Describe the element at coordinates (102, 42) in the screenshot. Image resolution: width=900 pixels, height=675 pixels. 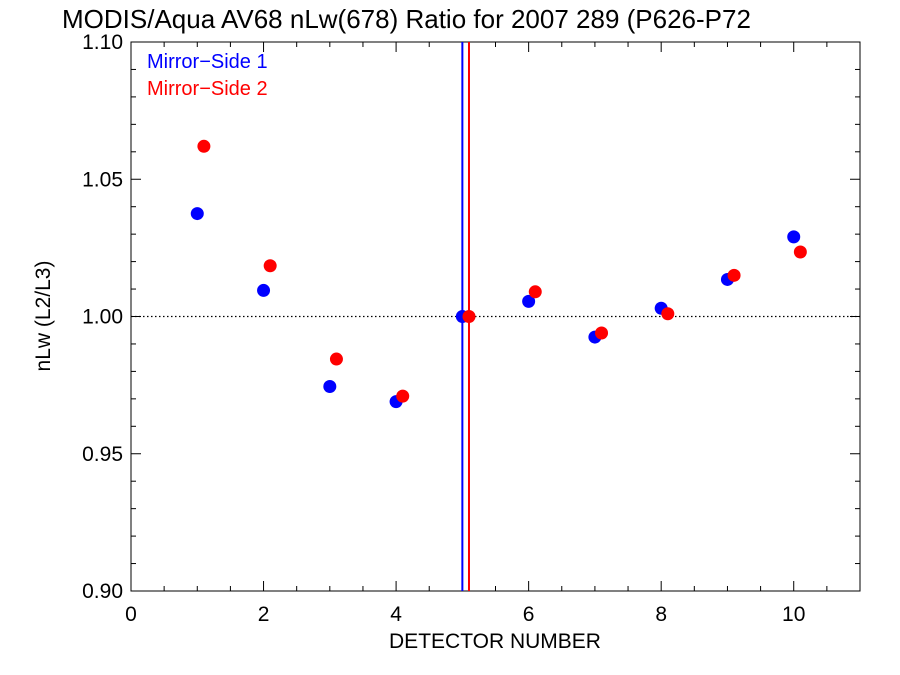
I see `y-tick-label: 1.10` at that location.